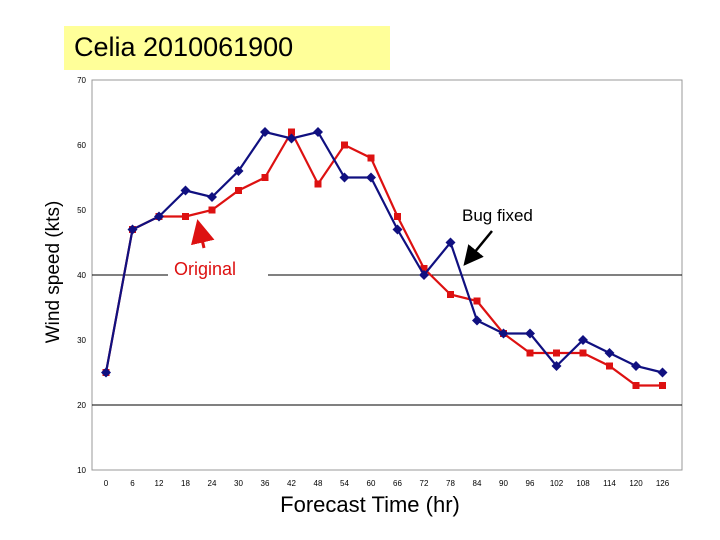  I want to click on x-tick-label: 30, so click(238, 483).